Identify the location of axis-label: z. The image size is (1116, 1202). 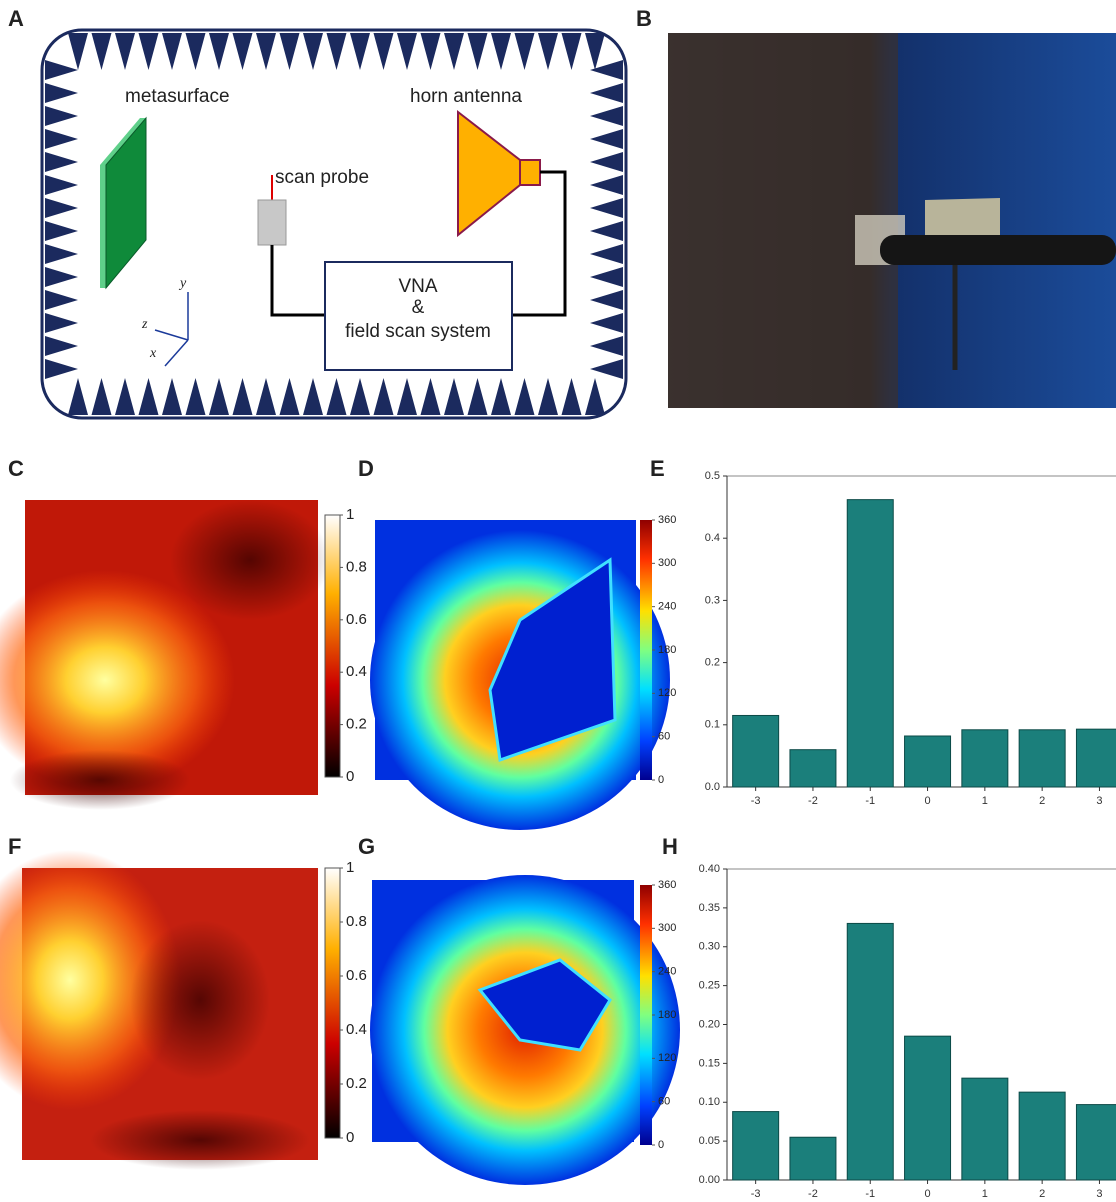
(144, 324).